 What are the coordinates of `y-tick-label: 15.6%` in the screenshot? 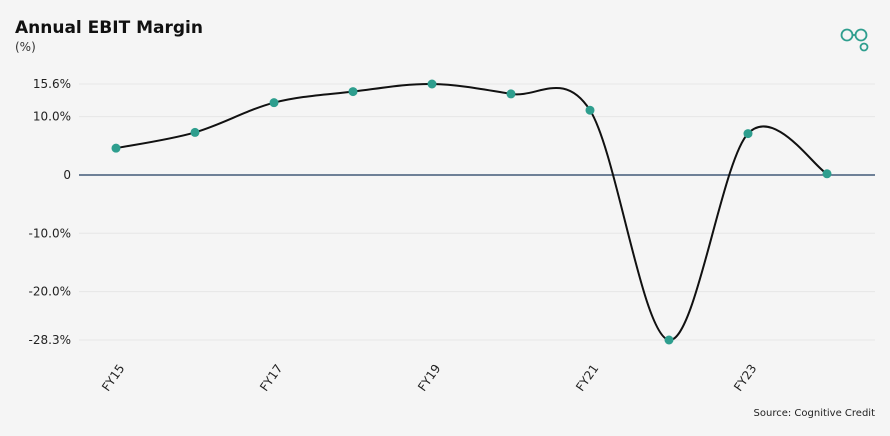 It's located at (52, 84).